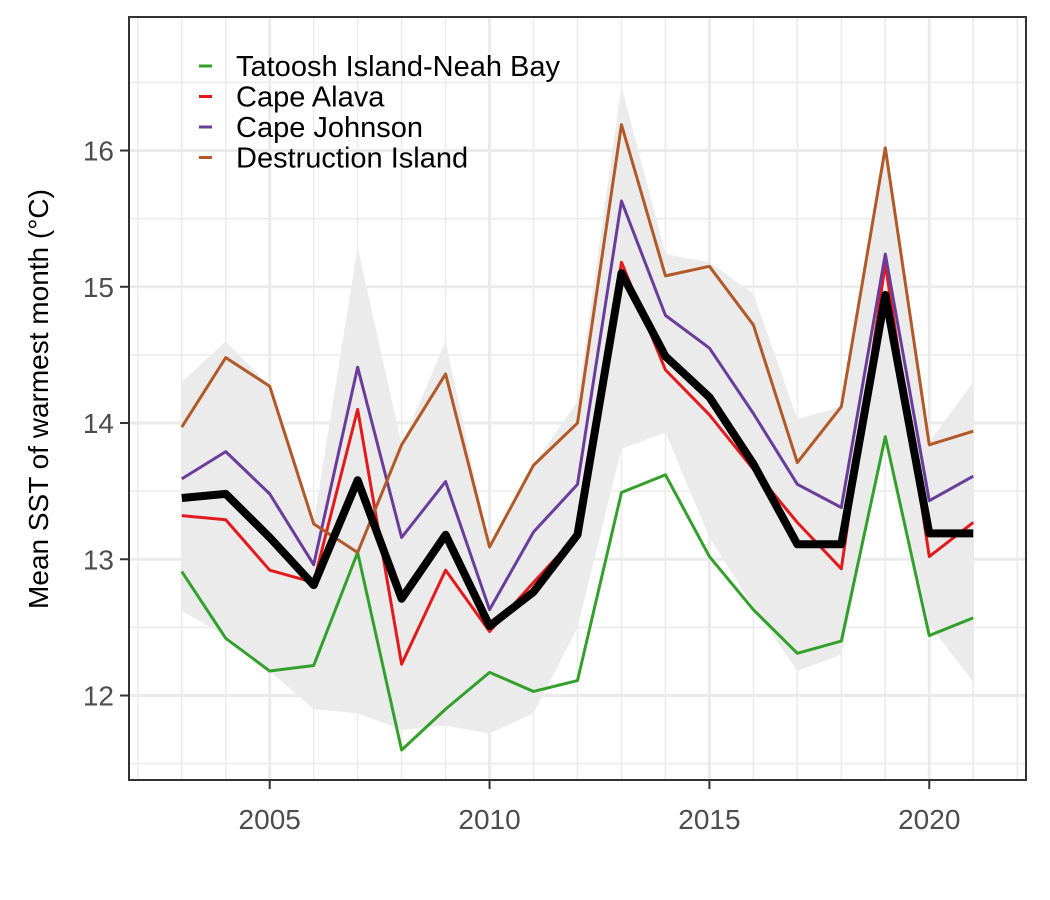 The image size is (1050, 900). Describe the element at coordinates (398, 67) in the screenshot. I see `legend-label-1: Tatoosh Island-Neah Bay` at that location.